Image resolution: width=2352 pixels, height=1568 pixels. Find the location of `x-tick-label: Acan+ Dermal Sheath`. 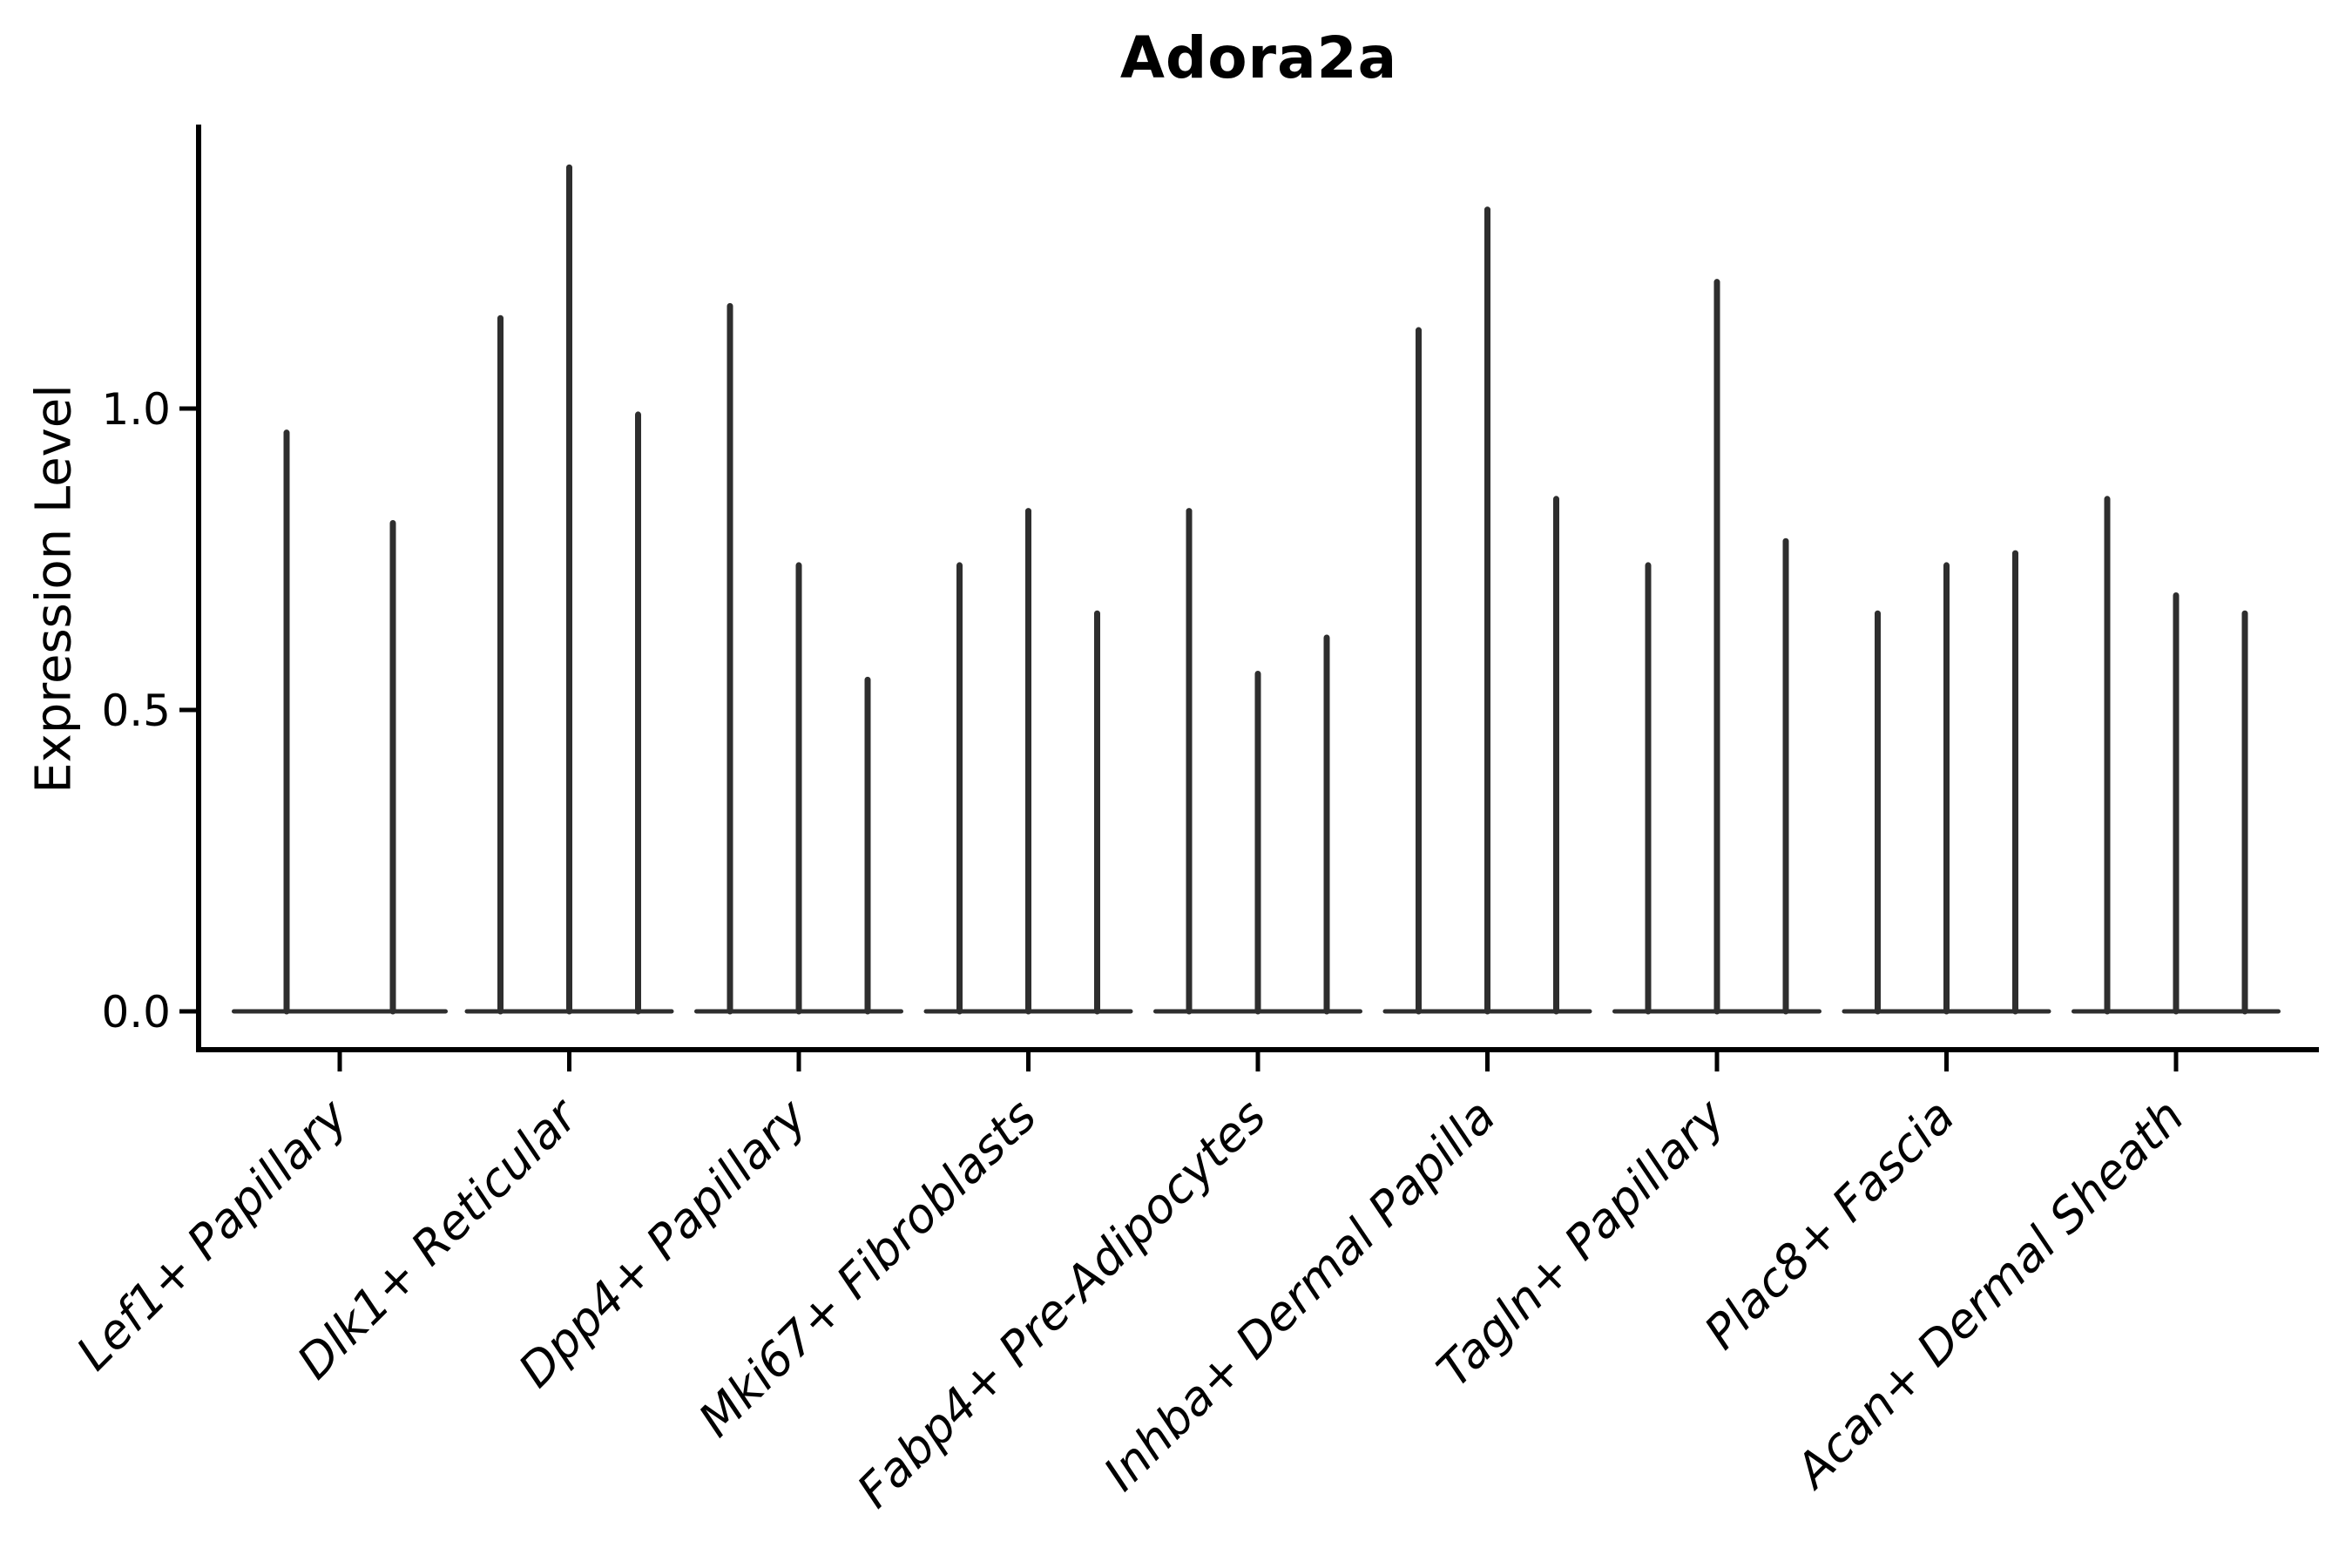

x-tick-label: Acan+ Dermal Sheath is located at coordinates (1988, 1294).